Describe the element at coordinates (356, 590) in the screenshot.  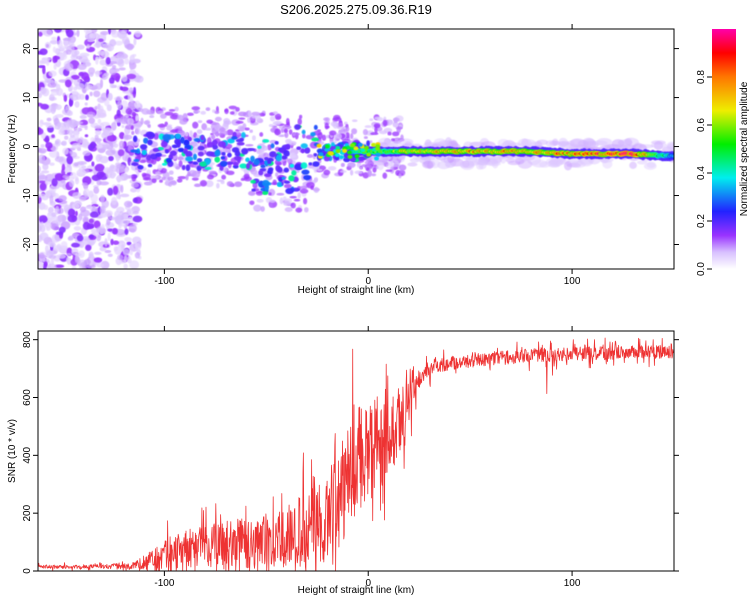
I see `snr-x-axis-label: Height of straight line (km)` at that location.